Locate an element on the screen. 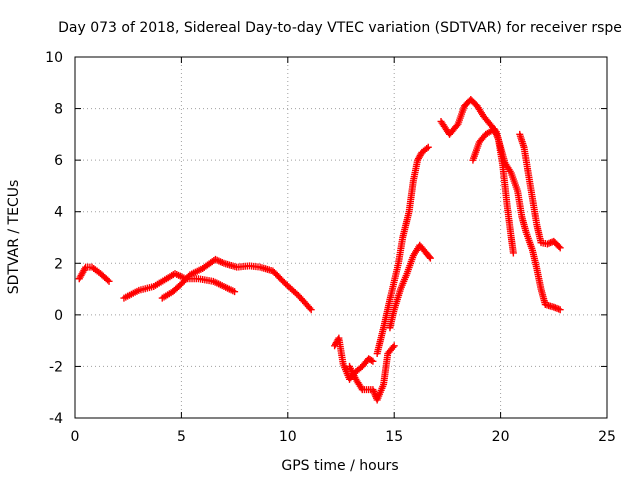  series-seg10 is located at coordinates (540, 191).